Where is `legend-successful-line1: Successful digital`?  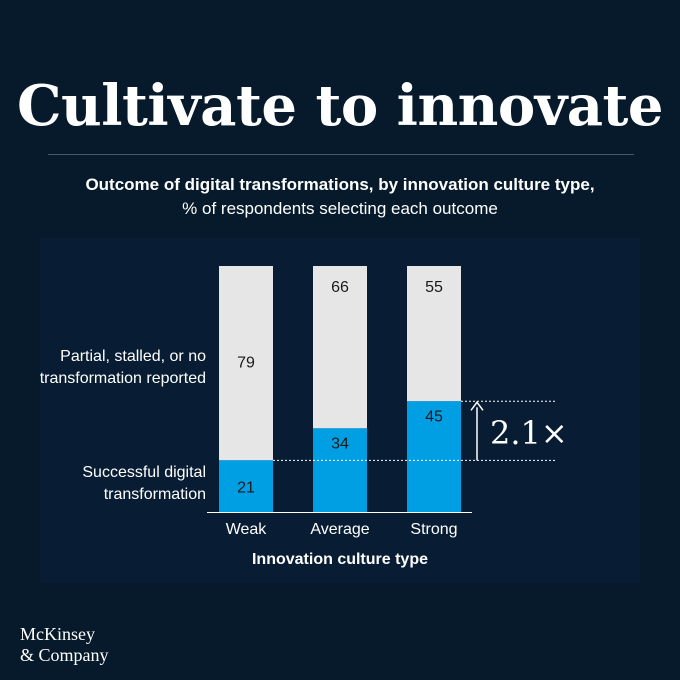 legend-successful-line1: Successful digital is located at coordinates (144, 472).